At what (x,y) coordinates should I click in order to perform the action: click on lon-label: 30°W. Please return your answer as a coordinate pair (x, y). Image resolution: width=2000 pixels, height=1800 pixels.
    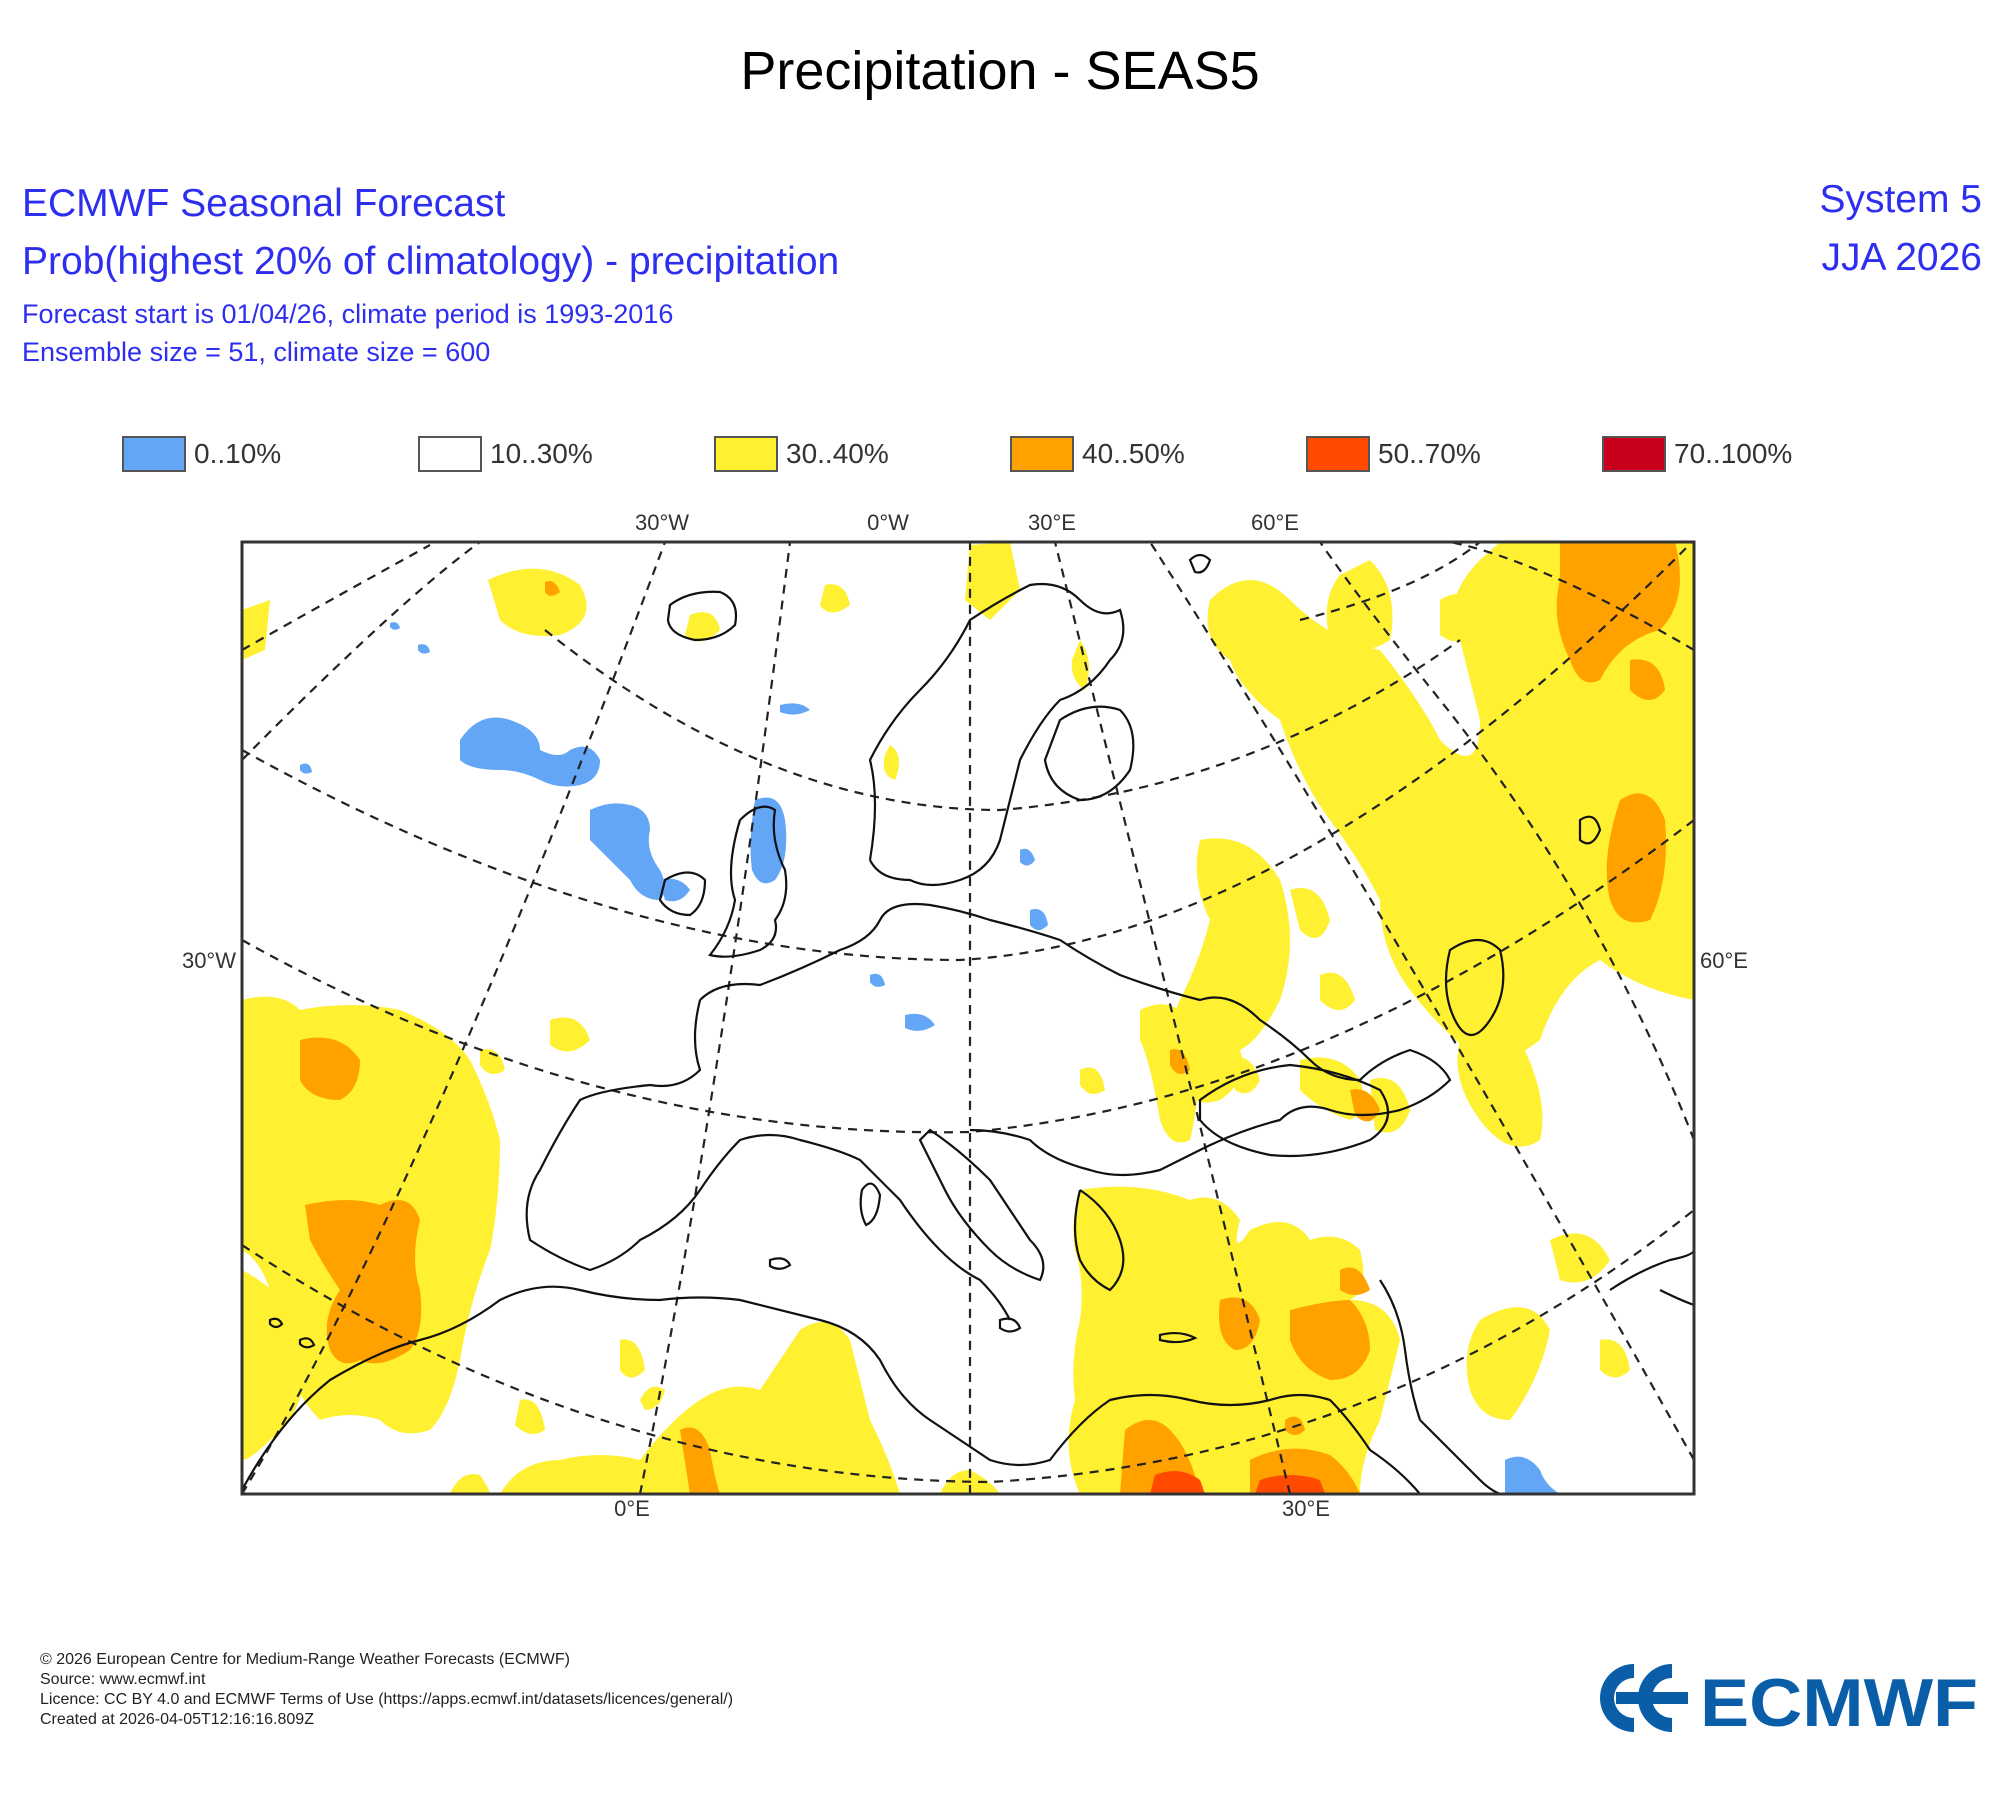
    Looking at the image, I should click on (662, 522).